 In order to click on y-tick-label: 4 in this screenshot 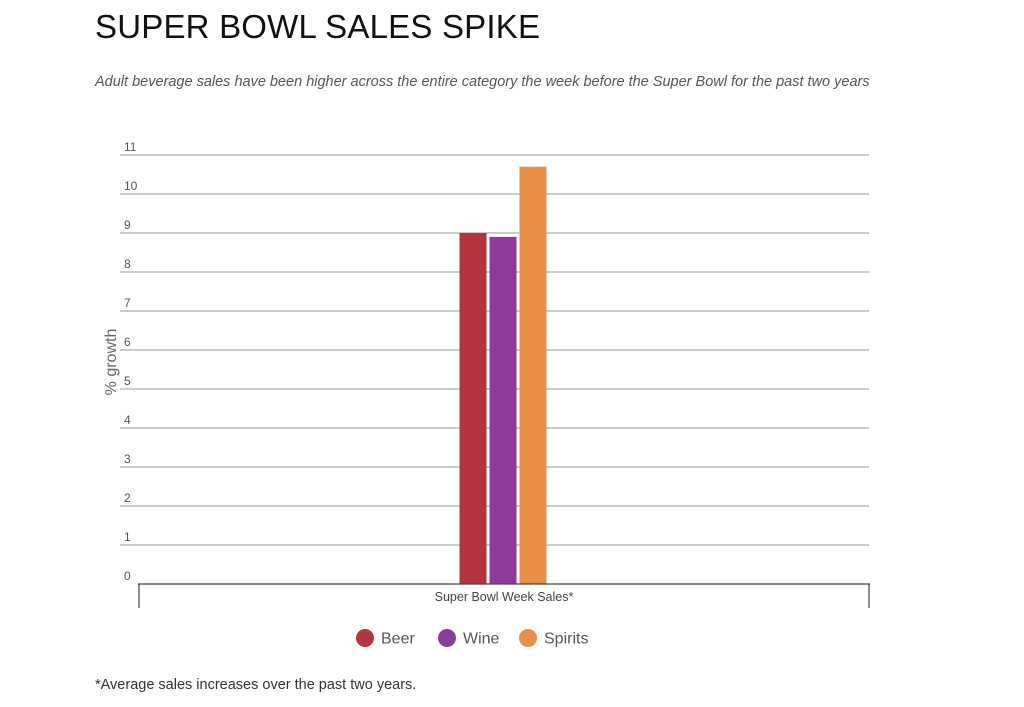, I will do `click(127, 420)`.